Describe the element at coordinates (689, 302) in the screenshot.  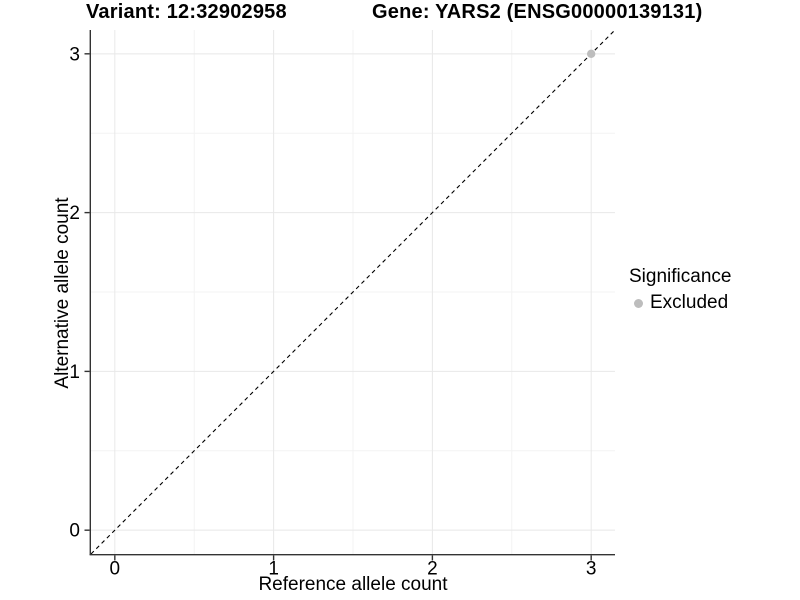
I see `legend-item-label: Excluded` at that location.